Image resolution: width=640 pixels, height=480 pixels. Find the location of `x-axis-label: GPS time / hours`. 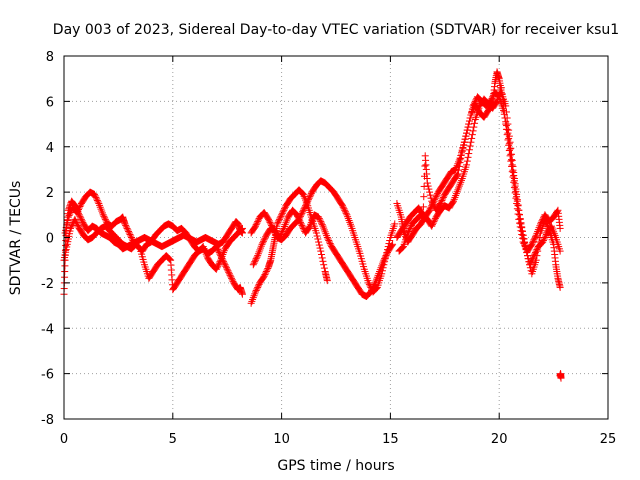

x-axis-label: GPS time / hours is located at coordinates (335, 466).